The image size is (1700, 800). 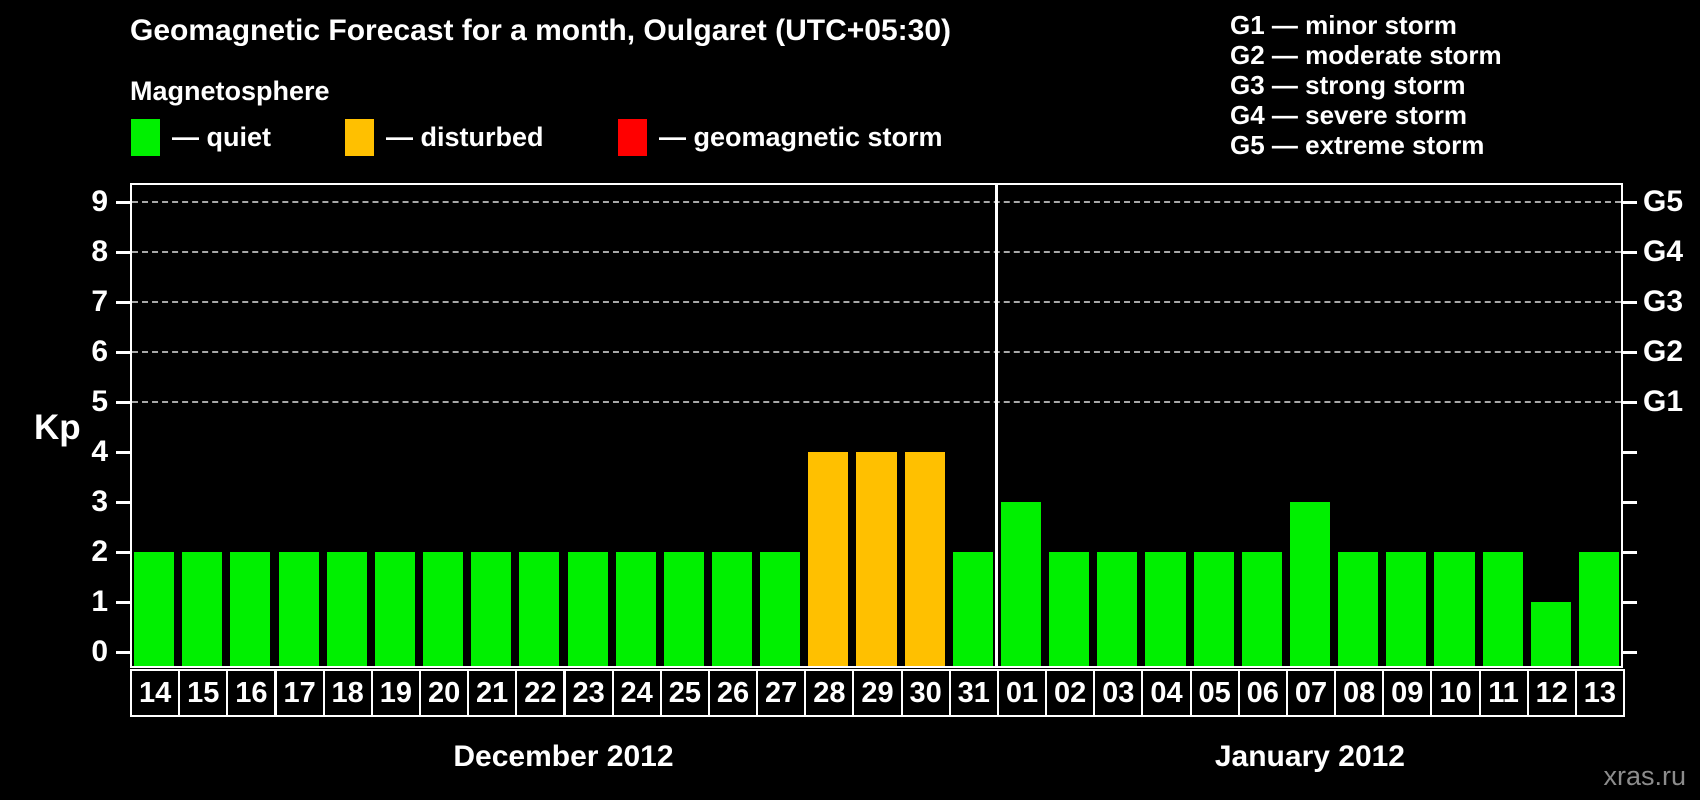 I want to click on month-label-january: January 2012, so click(x=1309, y=756).